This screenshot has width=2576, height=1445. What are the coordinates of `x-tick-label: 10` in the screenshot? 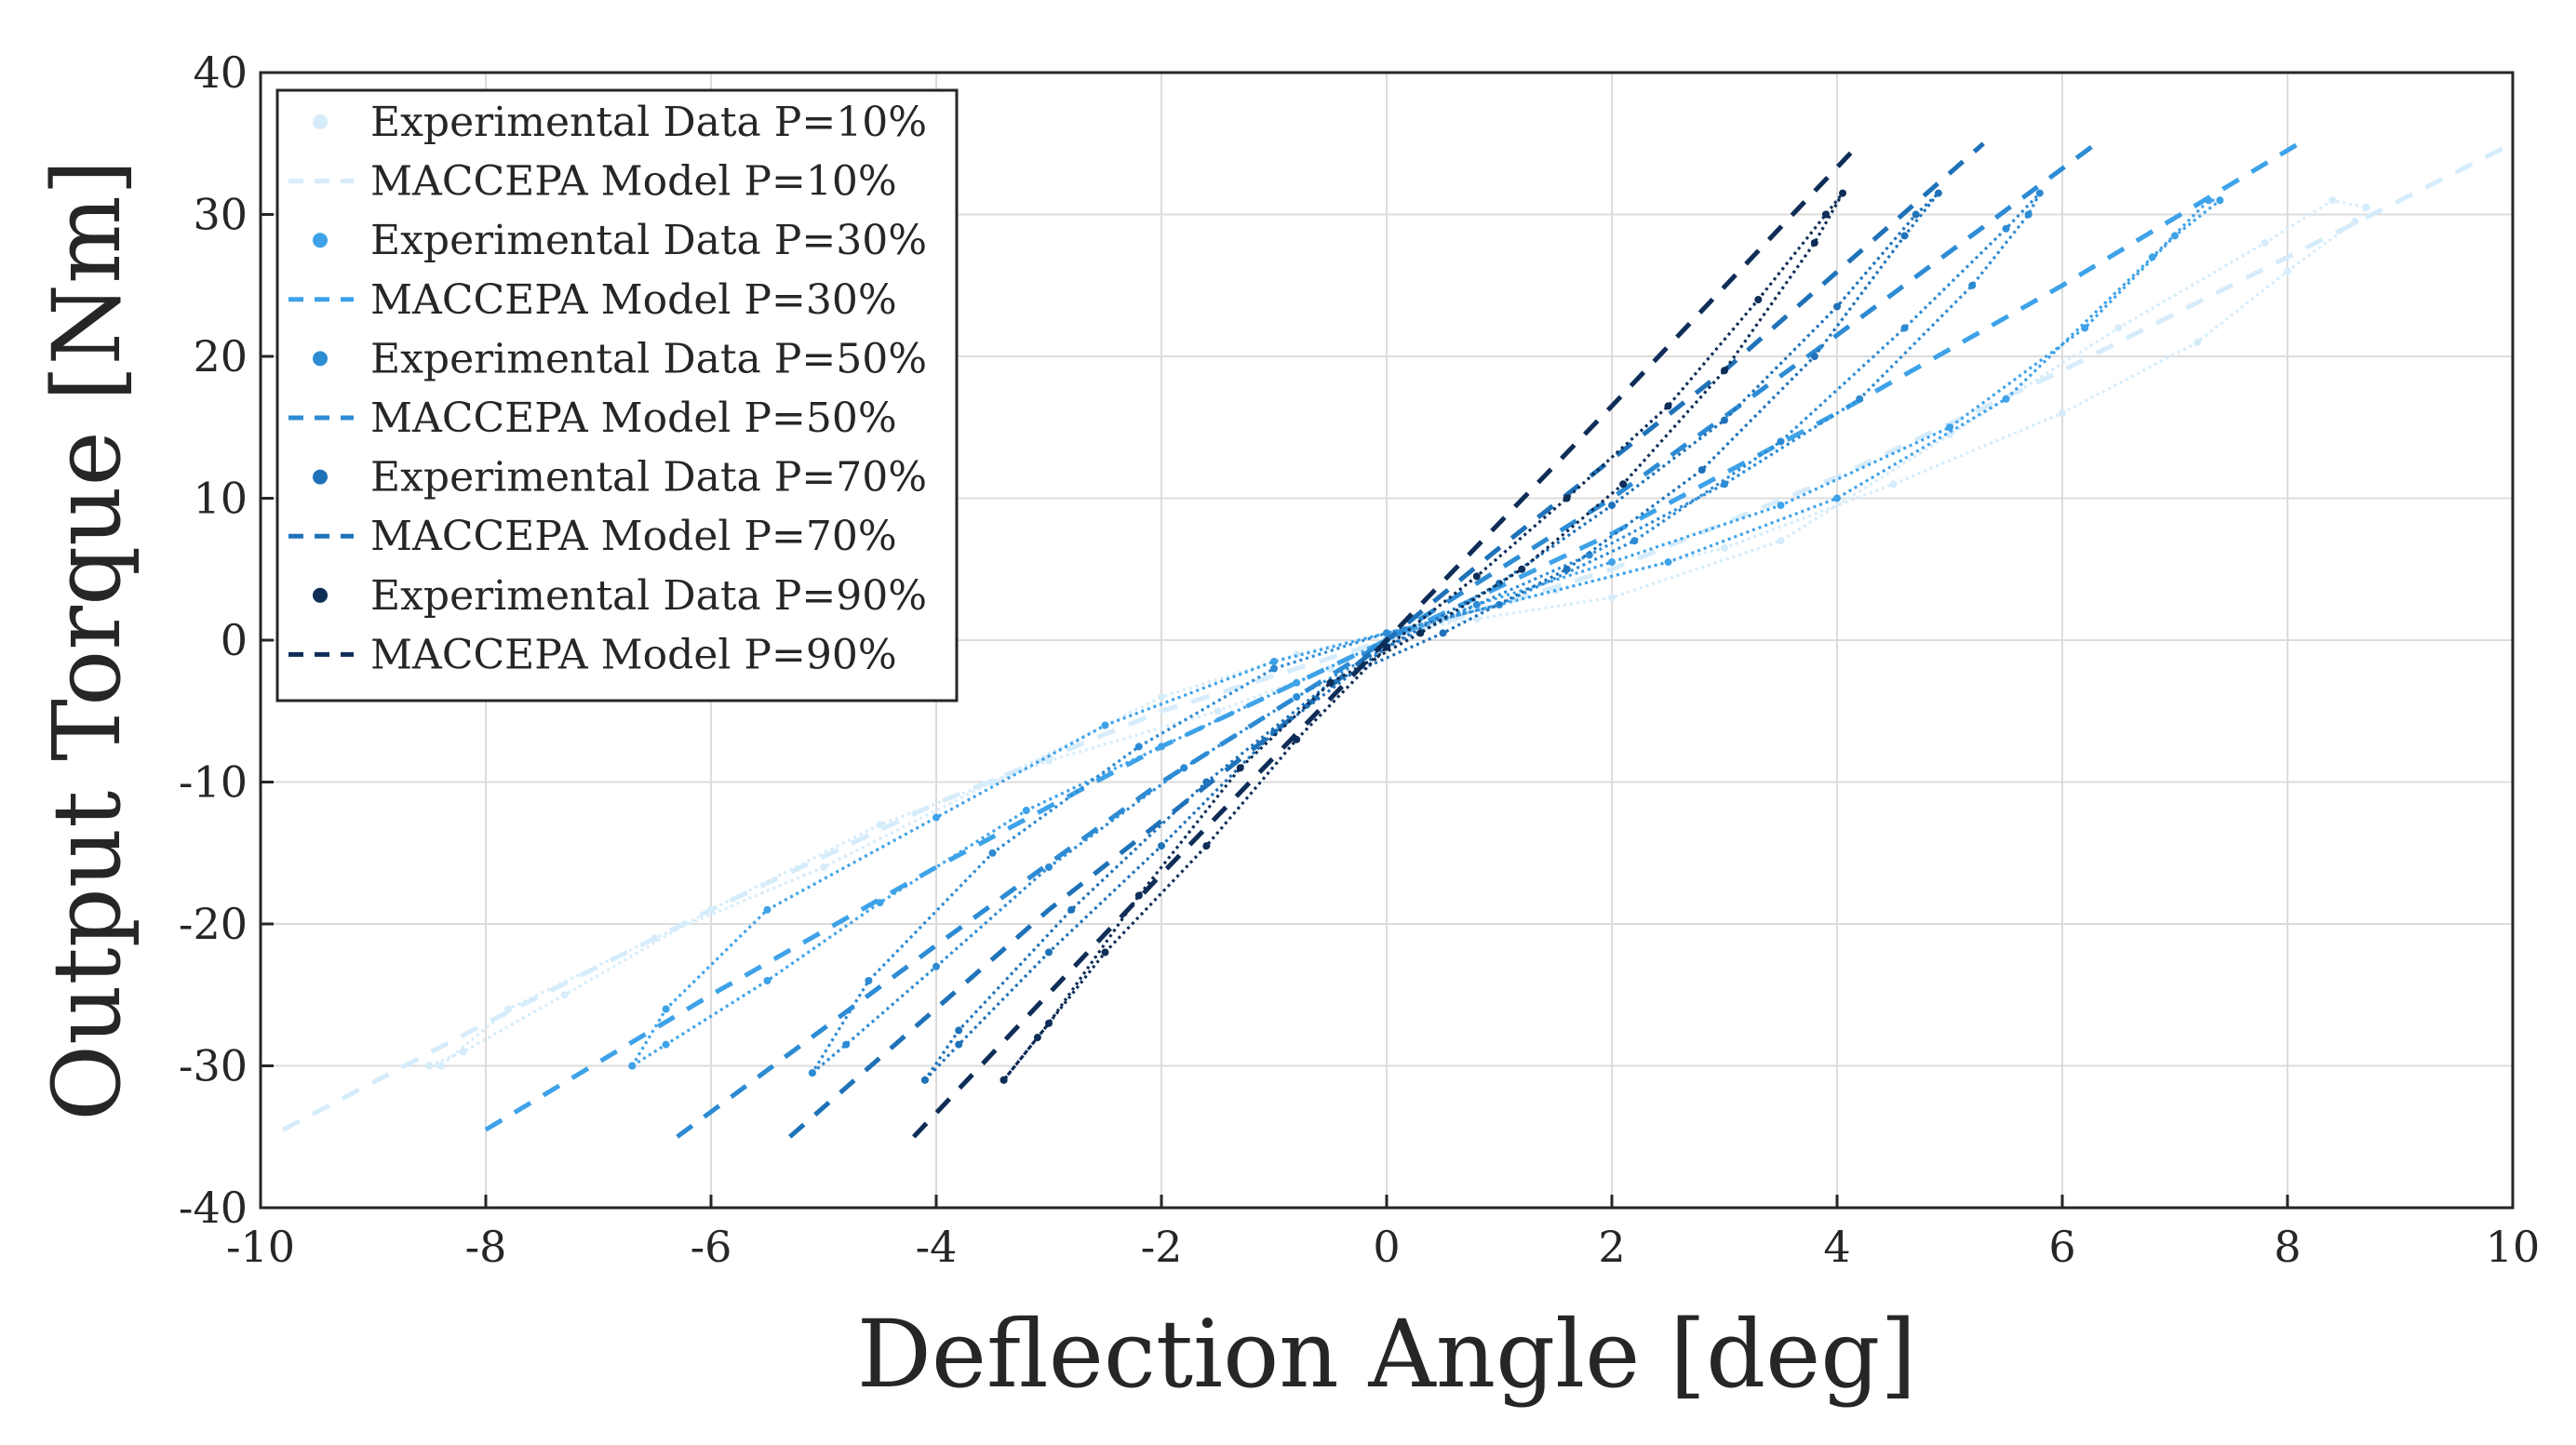 It's located at (2513, 1247).